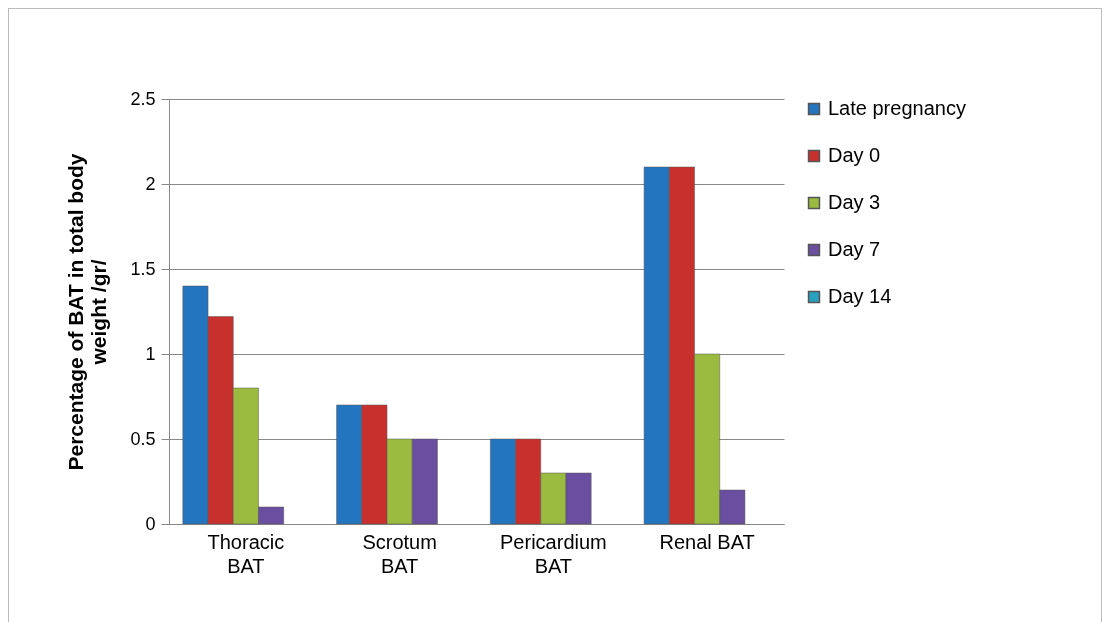 The width and height of the screenshot is (1108, 622). Describe the element at coordinates (150, 523) in the screenshot. I see `y-tick-label: 0` at that location.